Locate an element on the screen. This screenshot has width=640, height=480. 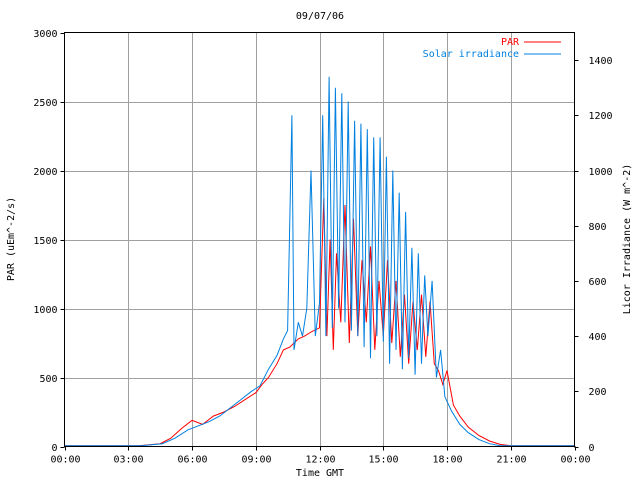
y-tick-label-right: 1200 is located at coordinates (601, 116).